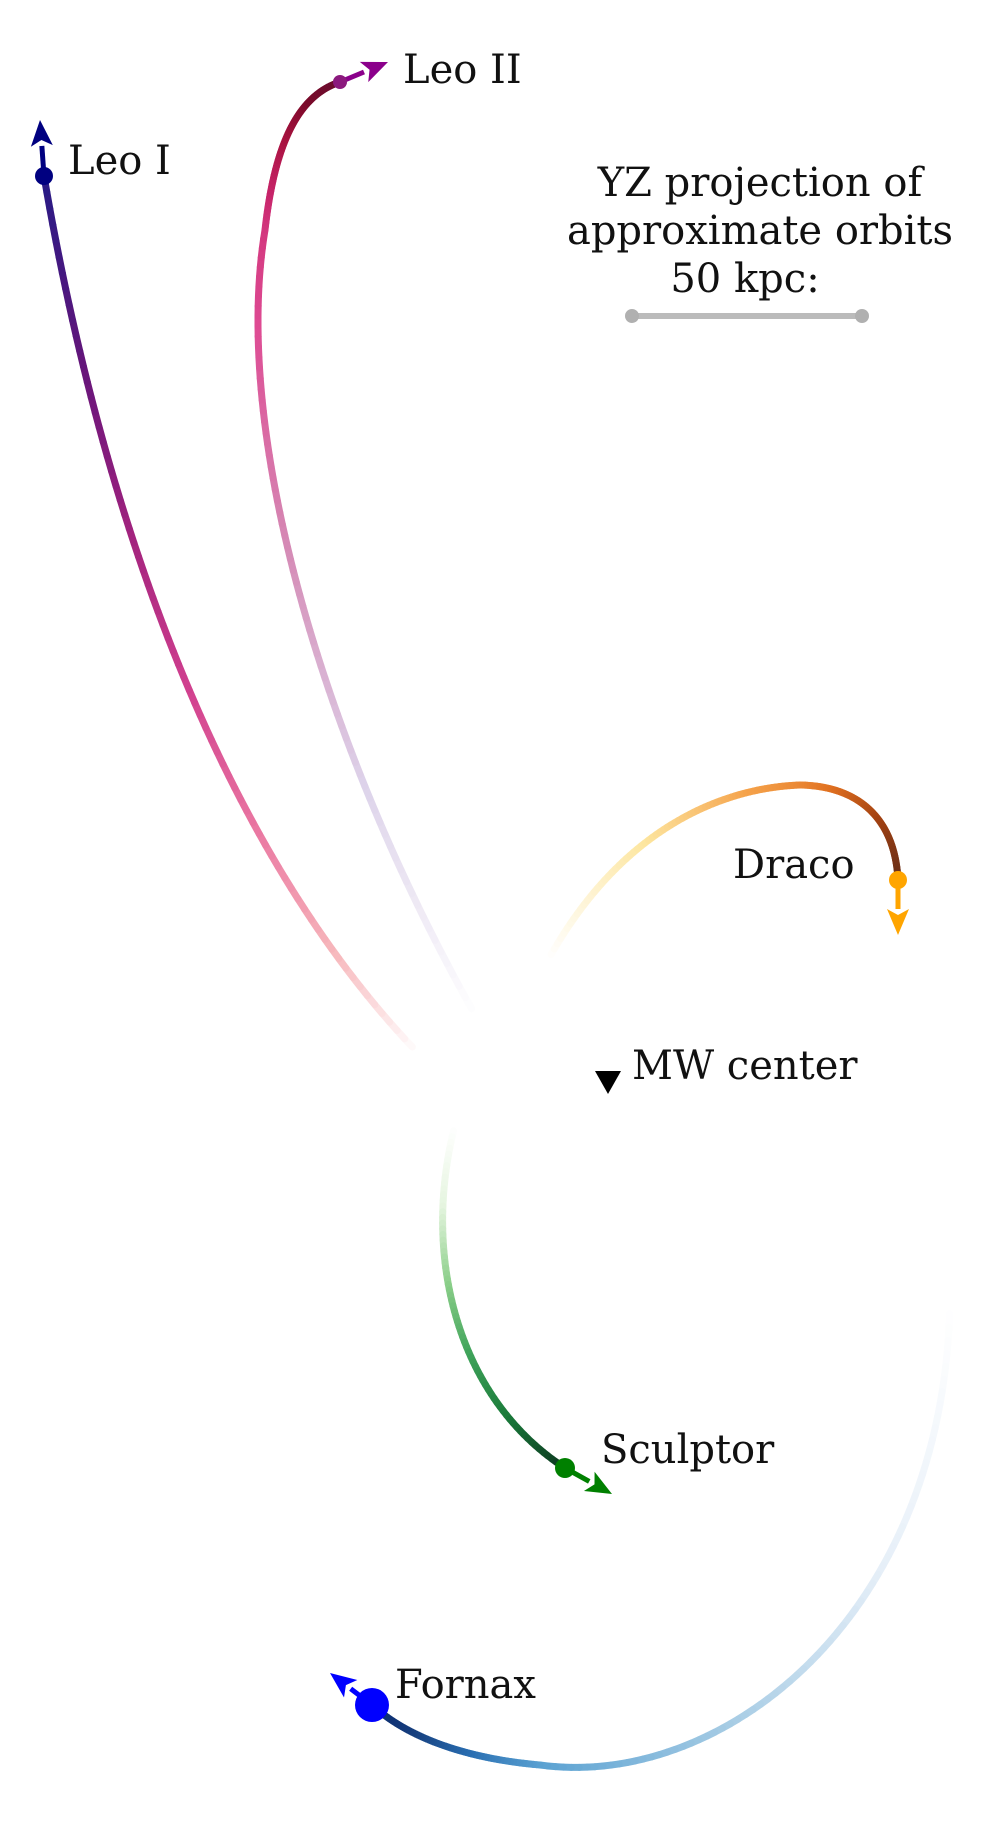  What do you see at coordinates (608, 1082) in the screenshot?
I see `mw-center-marker` at bounding box center [608, 1082].